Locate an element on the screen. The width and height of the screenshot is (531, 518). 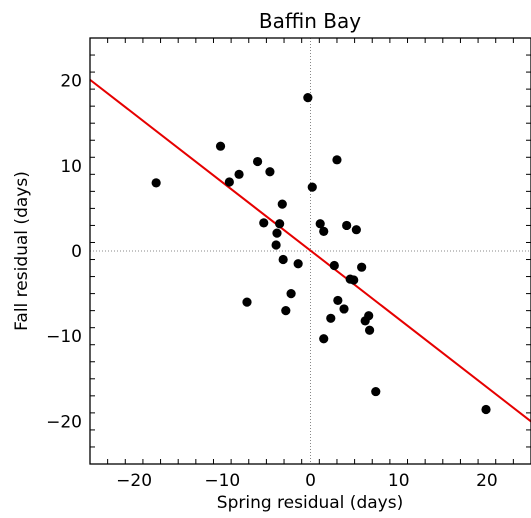
y-axis-label: Fall residual (days) is located at coordinates (22, 251).